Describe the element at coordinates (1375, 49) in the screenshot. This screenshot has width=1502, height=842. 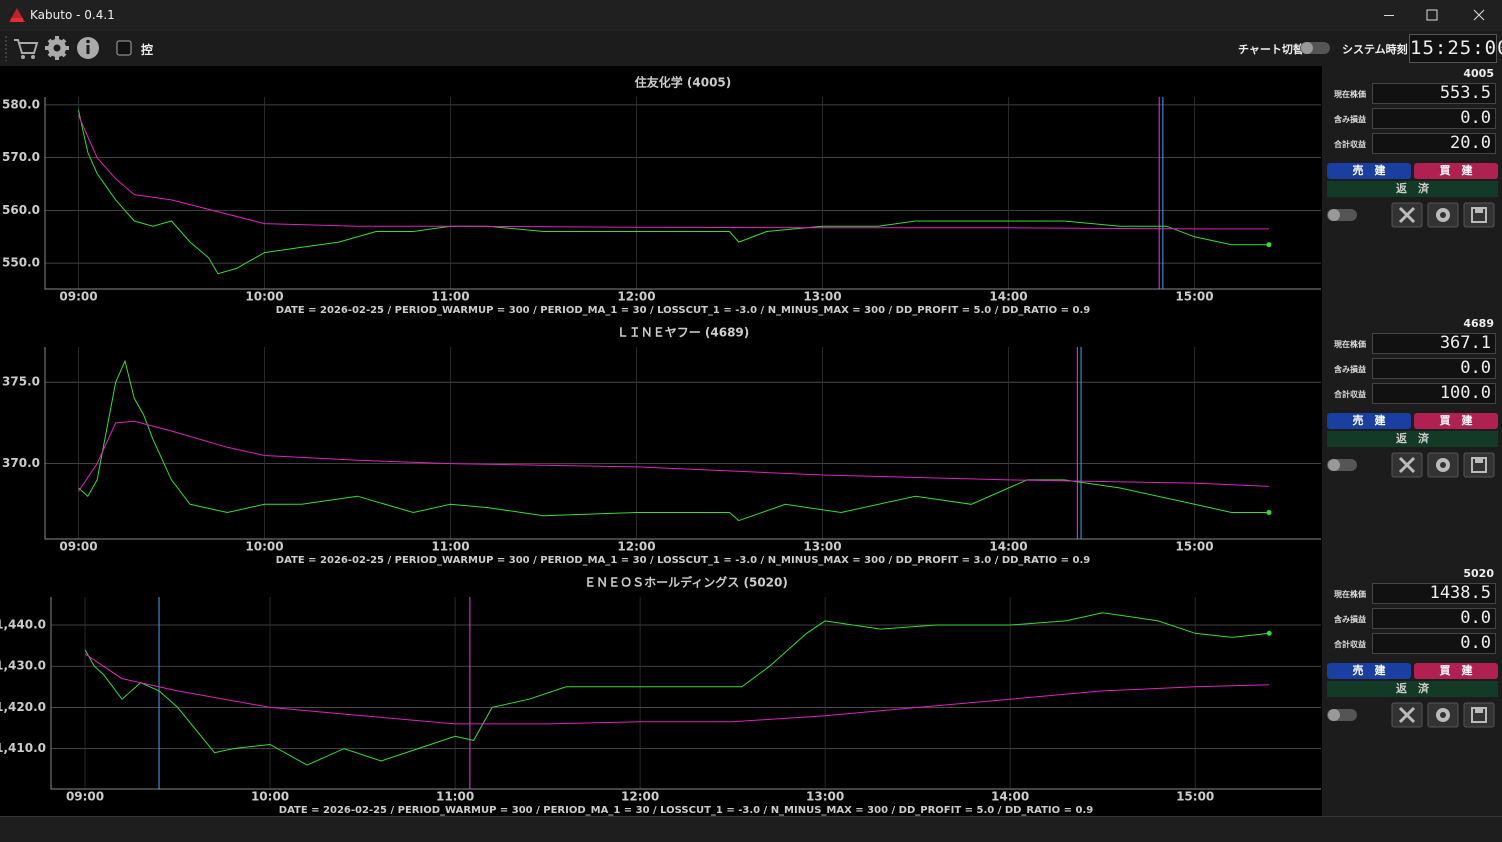
I see `clock-label: システム時刻` at that location.